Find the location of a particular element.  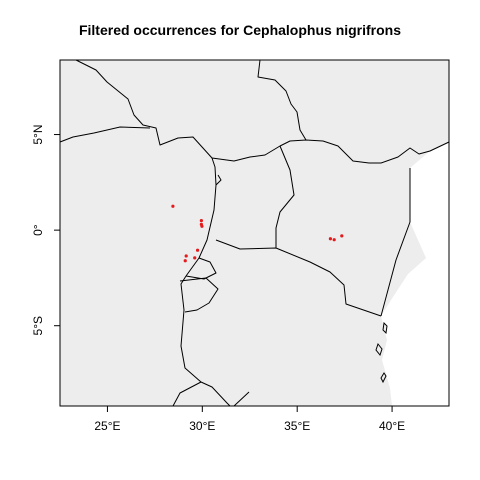

occurrence-points is located at coordinates (257, 233).